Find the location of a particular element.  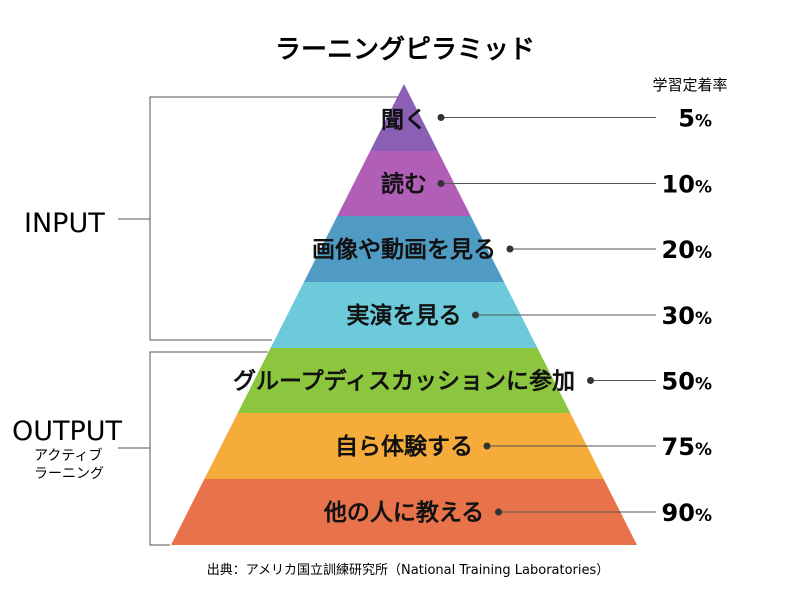

retention-rate: 75% is located at coordinates (687, 447).